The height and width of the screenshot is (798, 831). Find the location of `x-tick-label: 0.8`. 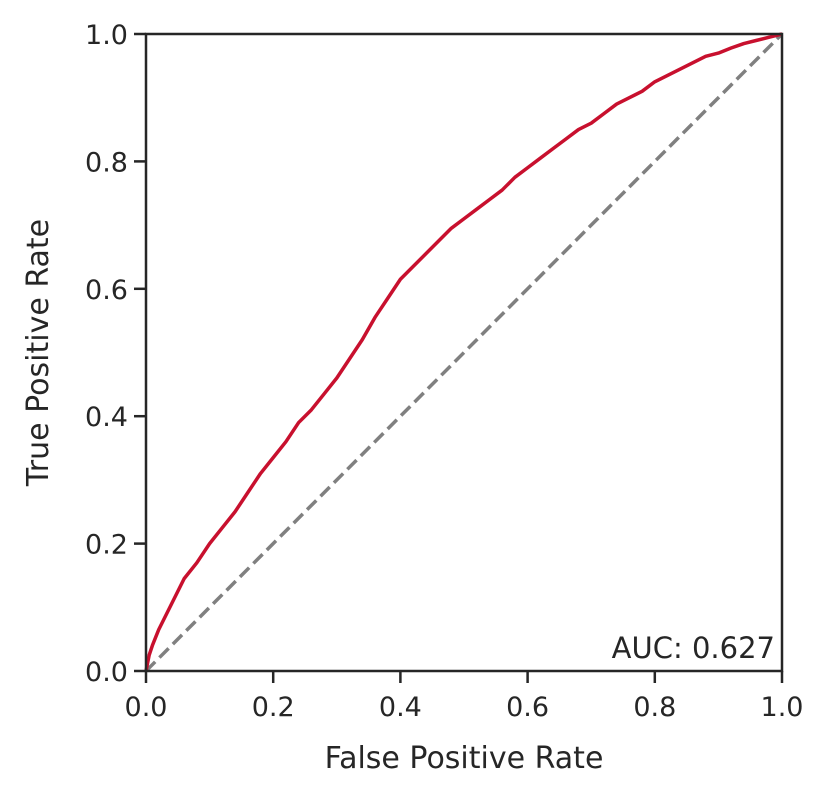

x-tick-label: 0.8 is located at coordinates (654, 707).